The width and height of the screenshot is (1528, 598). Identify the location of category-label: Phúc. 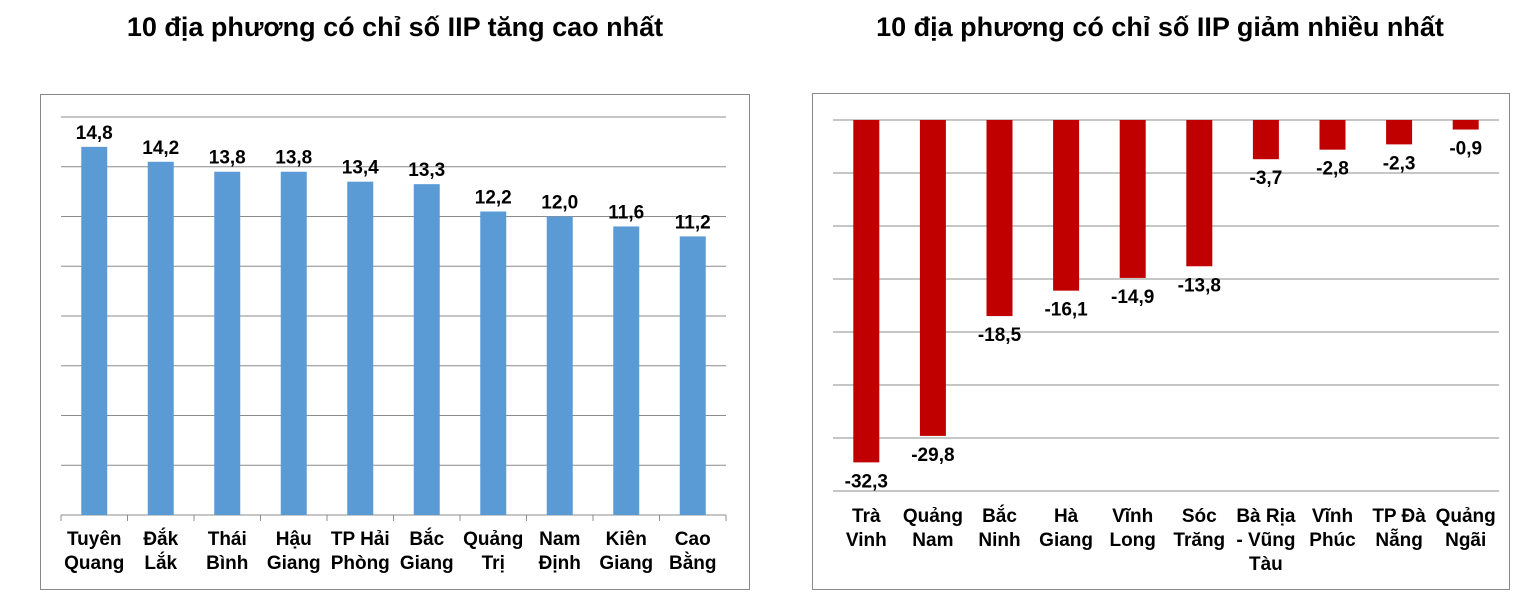
(1332, 540).